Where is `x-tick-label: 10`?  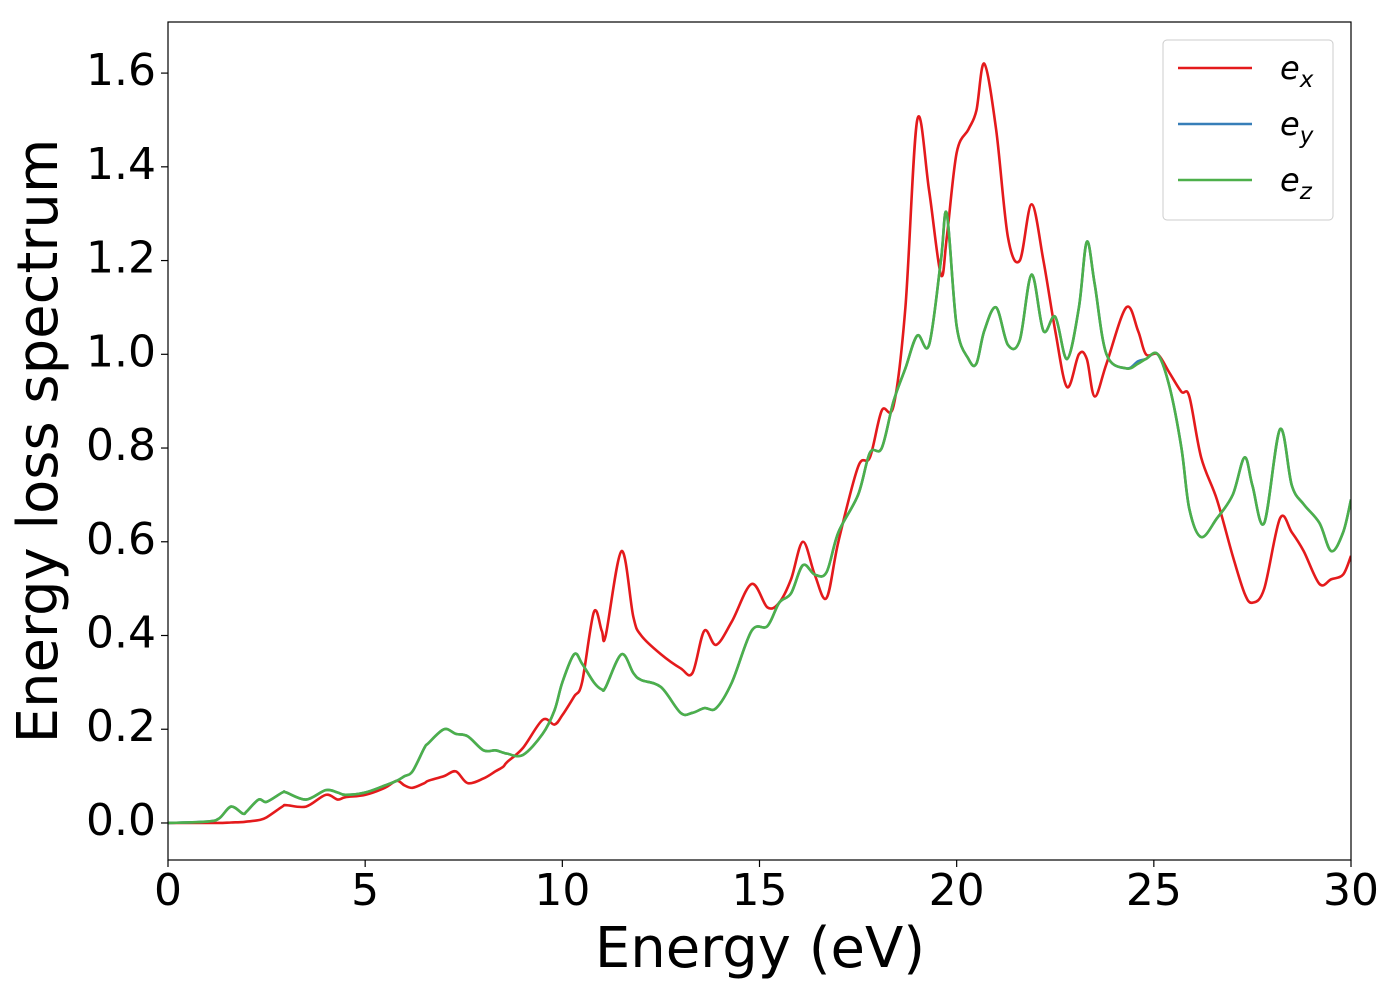 x-tick-label: 10 is located at coordinates (562, 890).